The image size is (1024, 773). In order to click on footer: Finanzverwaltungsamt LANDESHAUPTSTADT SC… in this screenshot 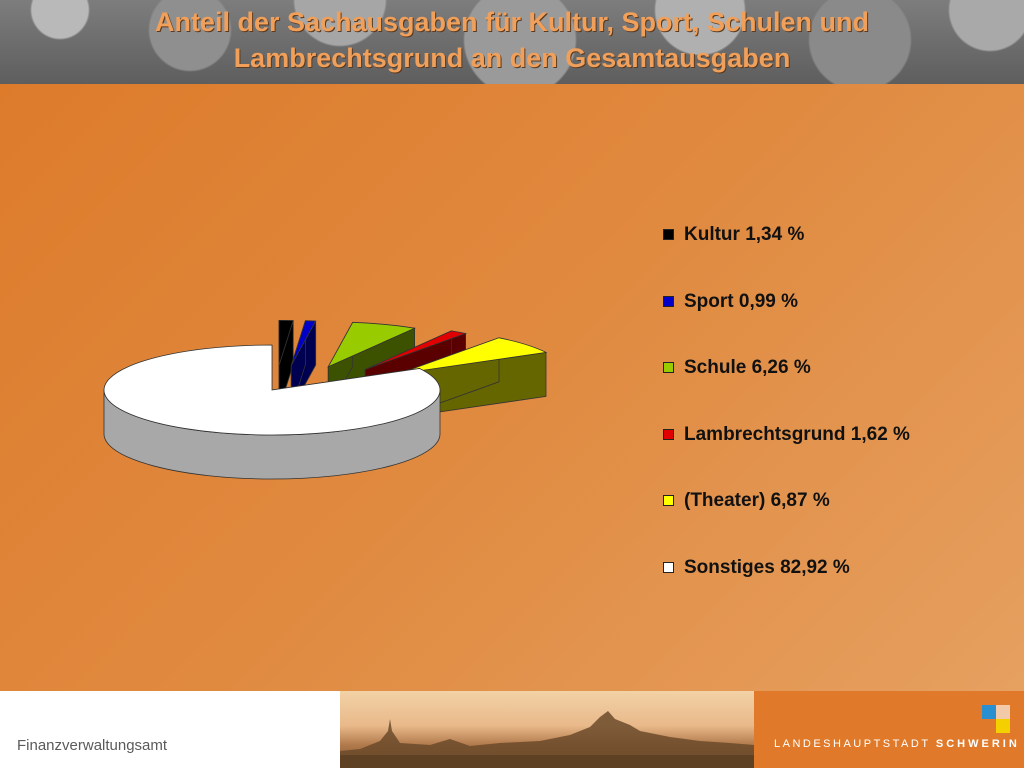, I will do `click(512, 729)`.